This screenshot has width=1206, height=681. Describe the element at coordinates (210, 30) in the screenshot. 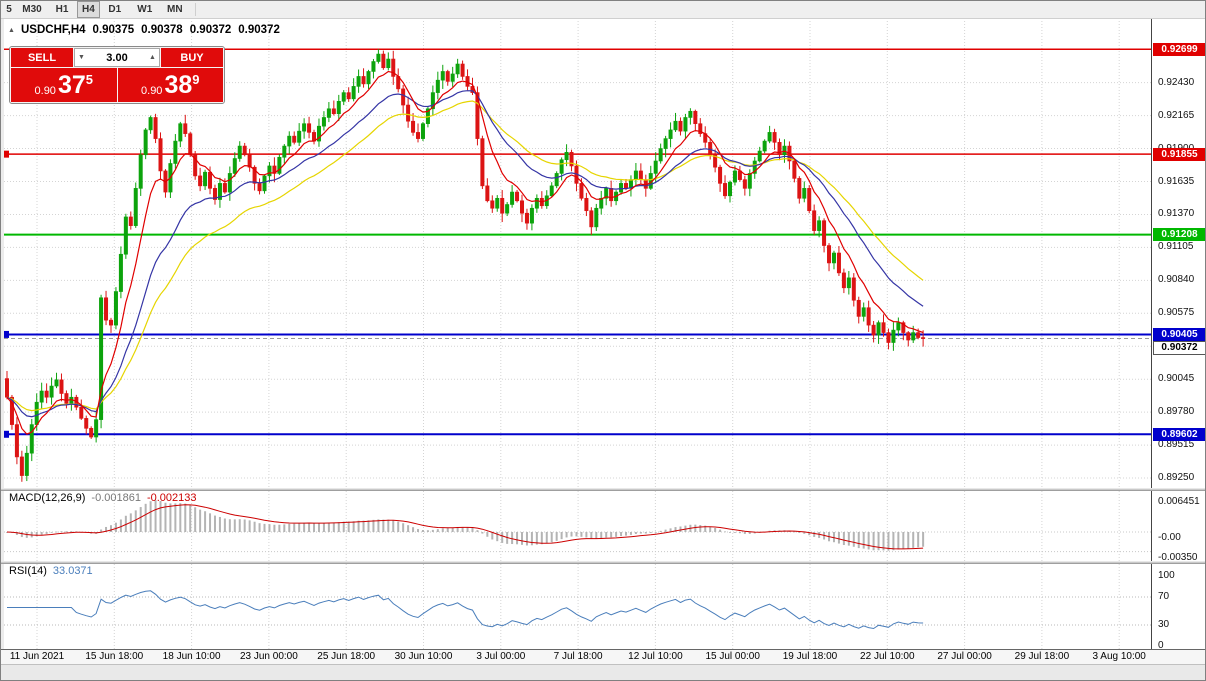

I see `bar-low: 0.90372` at that location.